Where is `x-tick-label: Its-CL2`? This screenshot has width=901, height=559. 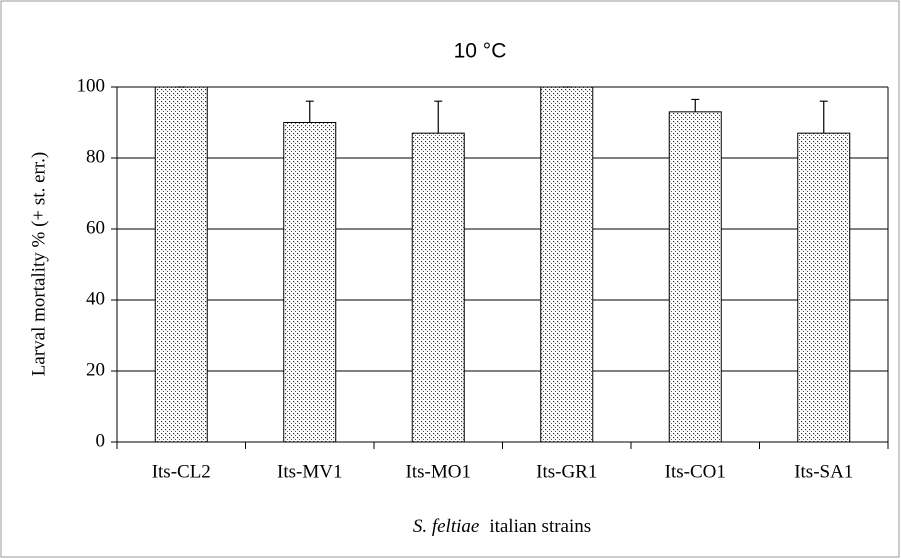 x-tick-label: Its-CL2 is located at coordinates (181, 471).